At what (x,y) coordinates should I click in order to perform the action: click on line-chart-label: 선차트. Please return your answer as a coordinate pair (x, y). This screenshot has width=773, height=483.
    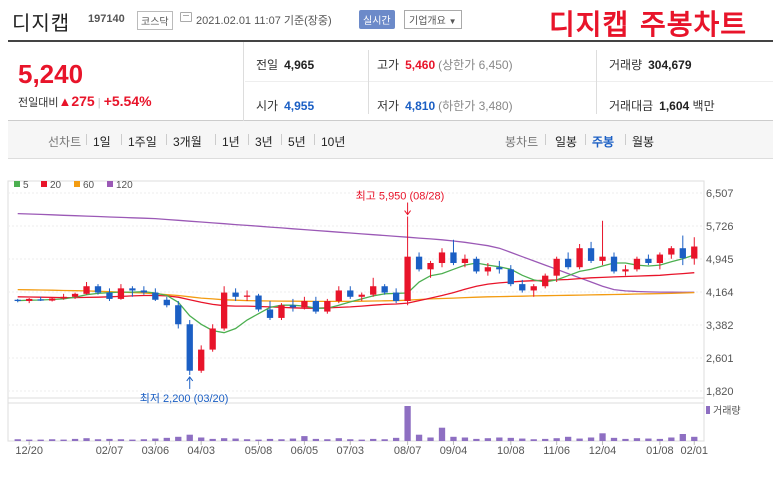
    Looking at the image, I should click on (65, 142).